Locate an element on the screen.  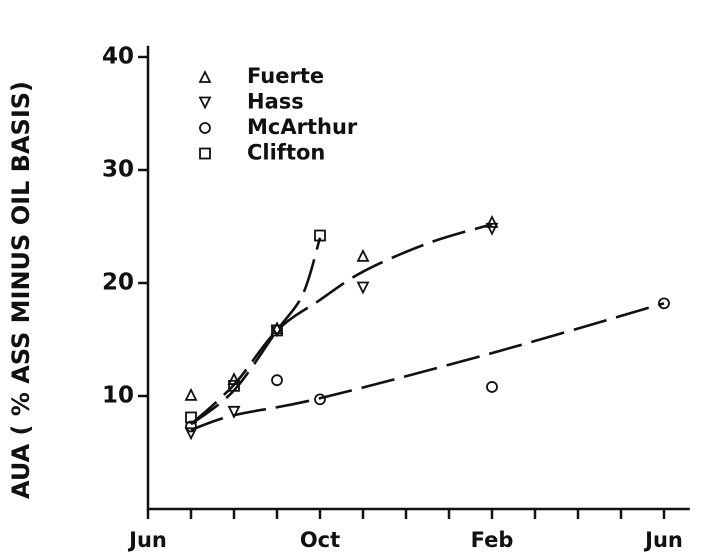
x-tick-label: Oct is located at coordinates (320, 540).